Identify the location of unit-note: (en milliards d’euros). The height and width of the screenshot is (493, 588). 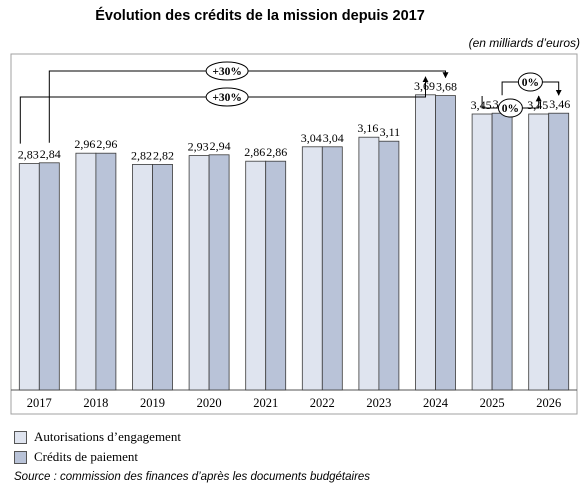
(524, 43).